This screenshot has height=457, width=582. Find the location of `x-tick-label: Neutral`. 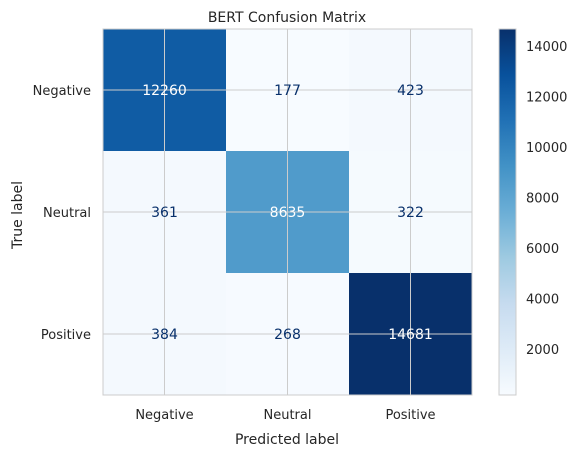

x-tick-label: Neutral is located at coordinates (288, 415).